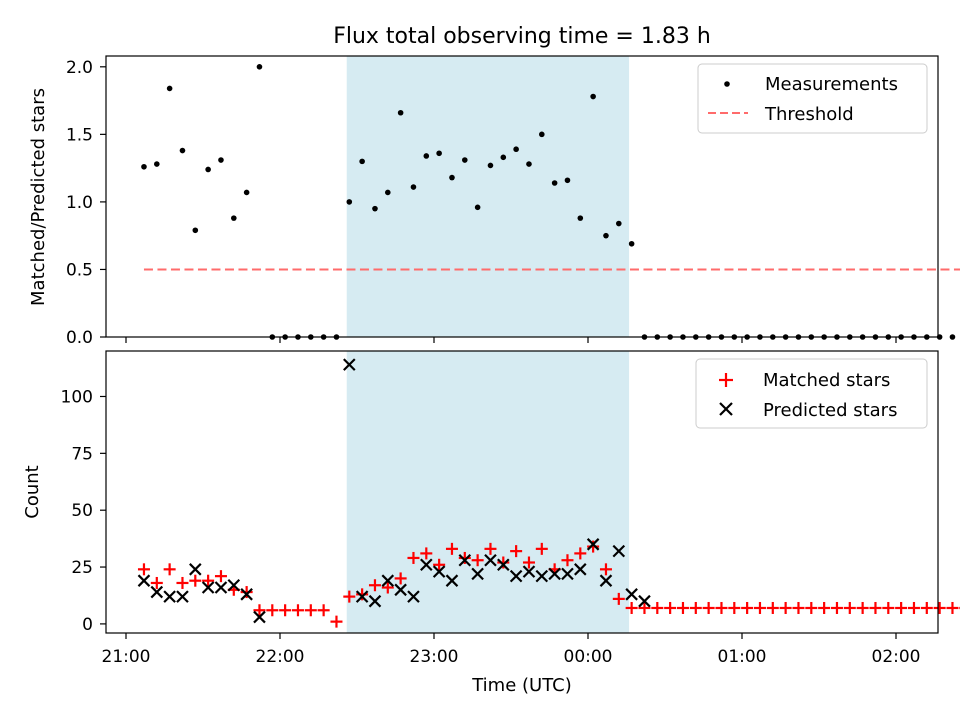 This screenshot has height=720, width=960. What do you see at coordinates (79, 338) in the screenshot?
I see `y-tick-label: 0.0` at bounding box center [79, 338].